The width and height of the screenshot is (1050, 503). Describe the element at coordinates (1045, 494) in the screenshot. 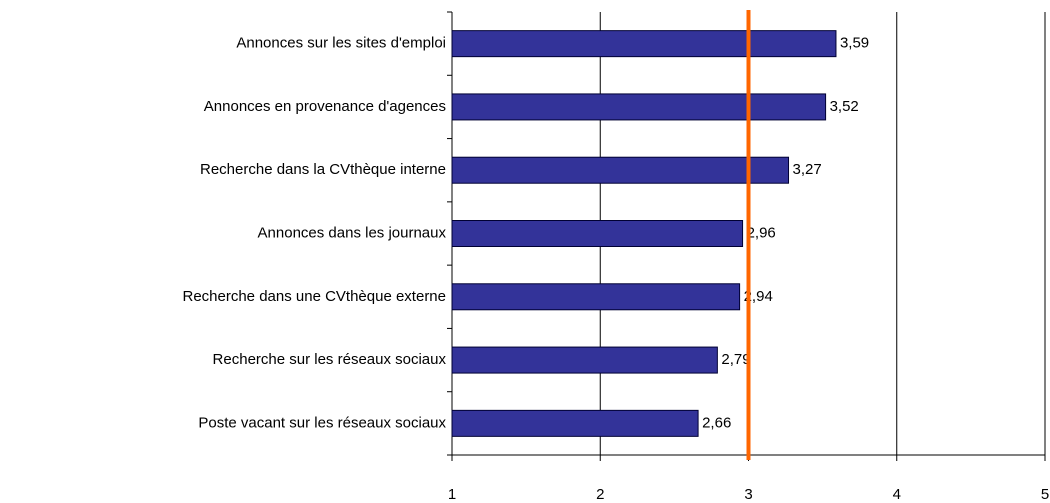

I see `x-tick-label: 5` at that location.